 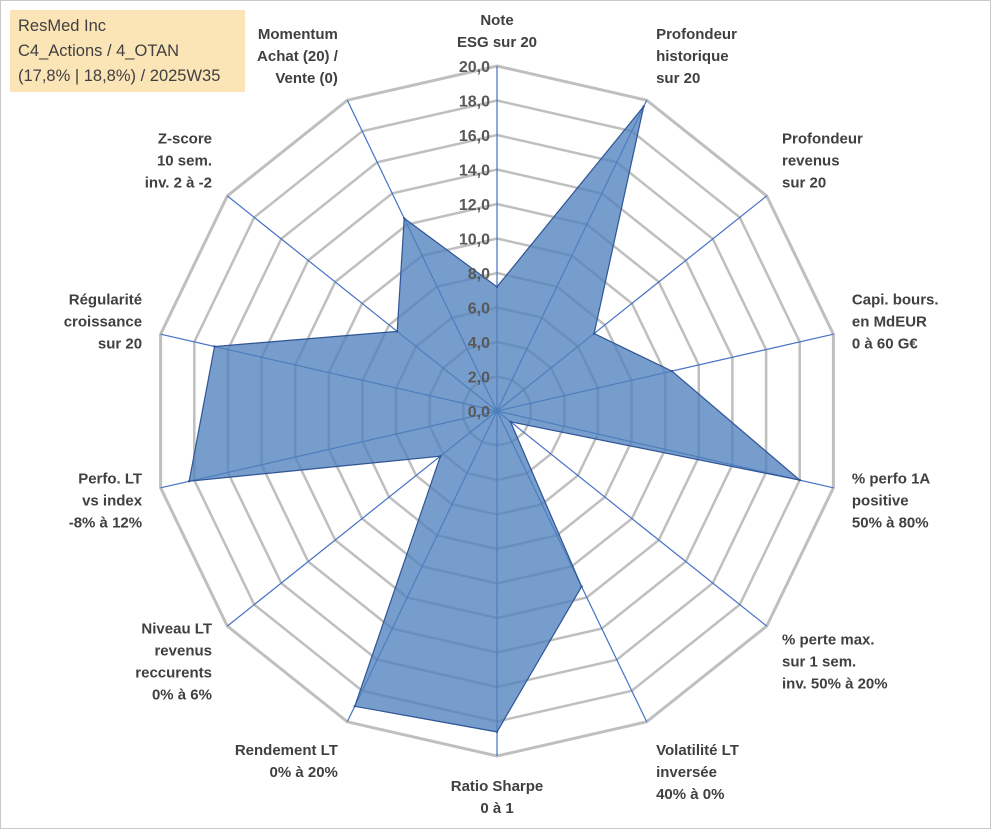 What do you see at coordinates (304, 772) in the screenshot?
I see `axis-label-line: 0% à 20%` at bounding box center [304, 772].